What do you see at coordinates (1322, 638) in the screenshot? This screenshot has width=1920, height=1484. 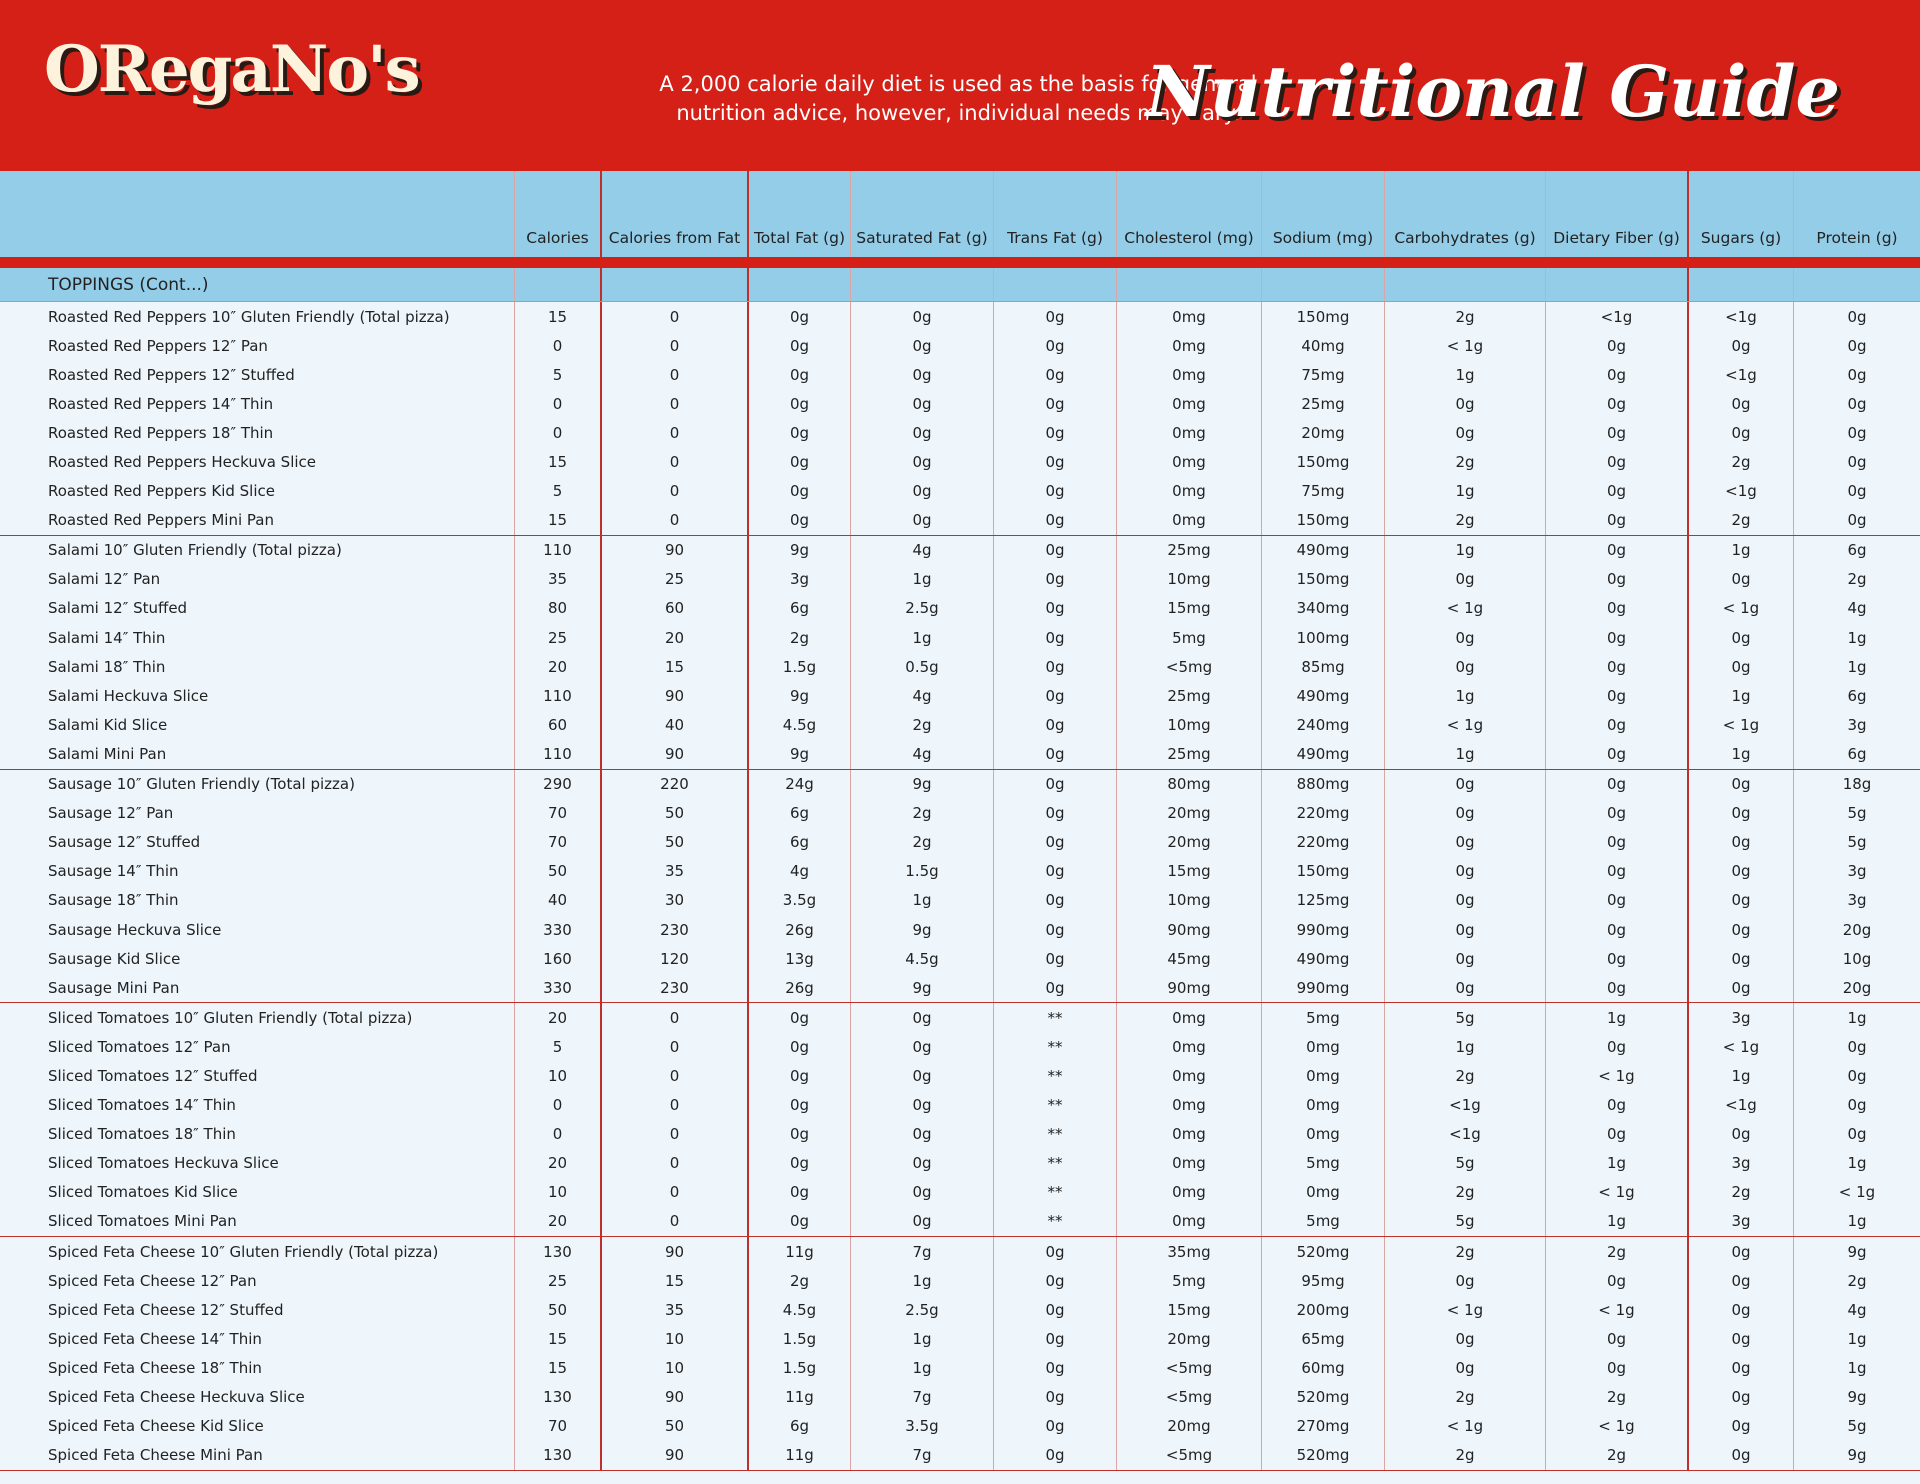 I see `value-cell: 100mg` at bounding box center [1322, 638].